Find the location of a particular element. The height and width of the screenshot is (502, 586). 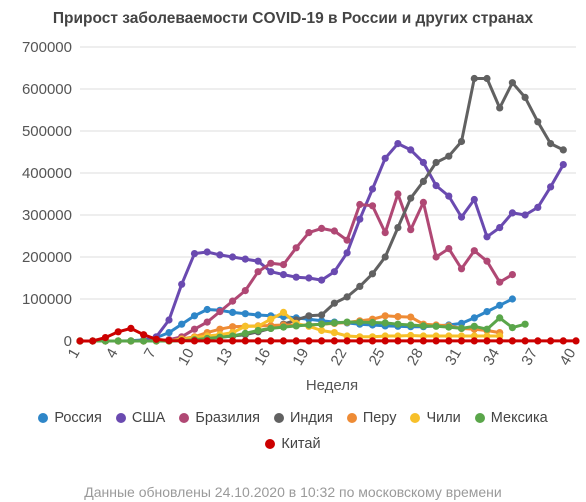

y-tick-label: 0 is located at coordinates (68, 341).